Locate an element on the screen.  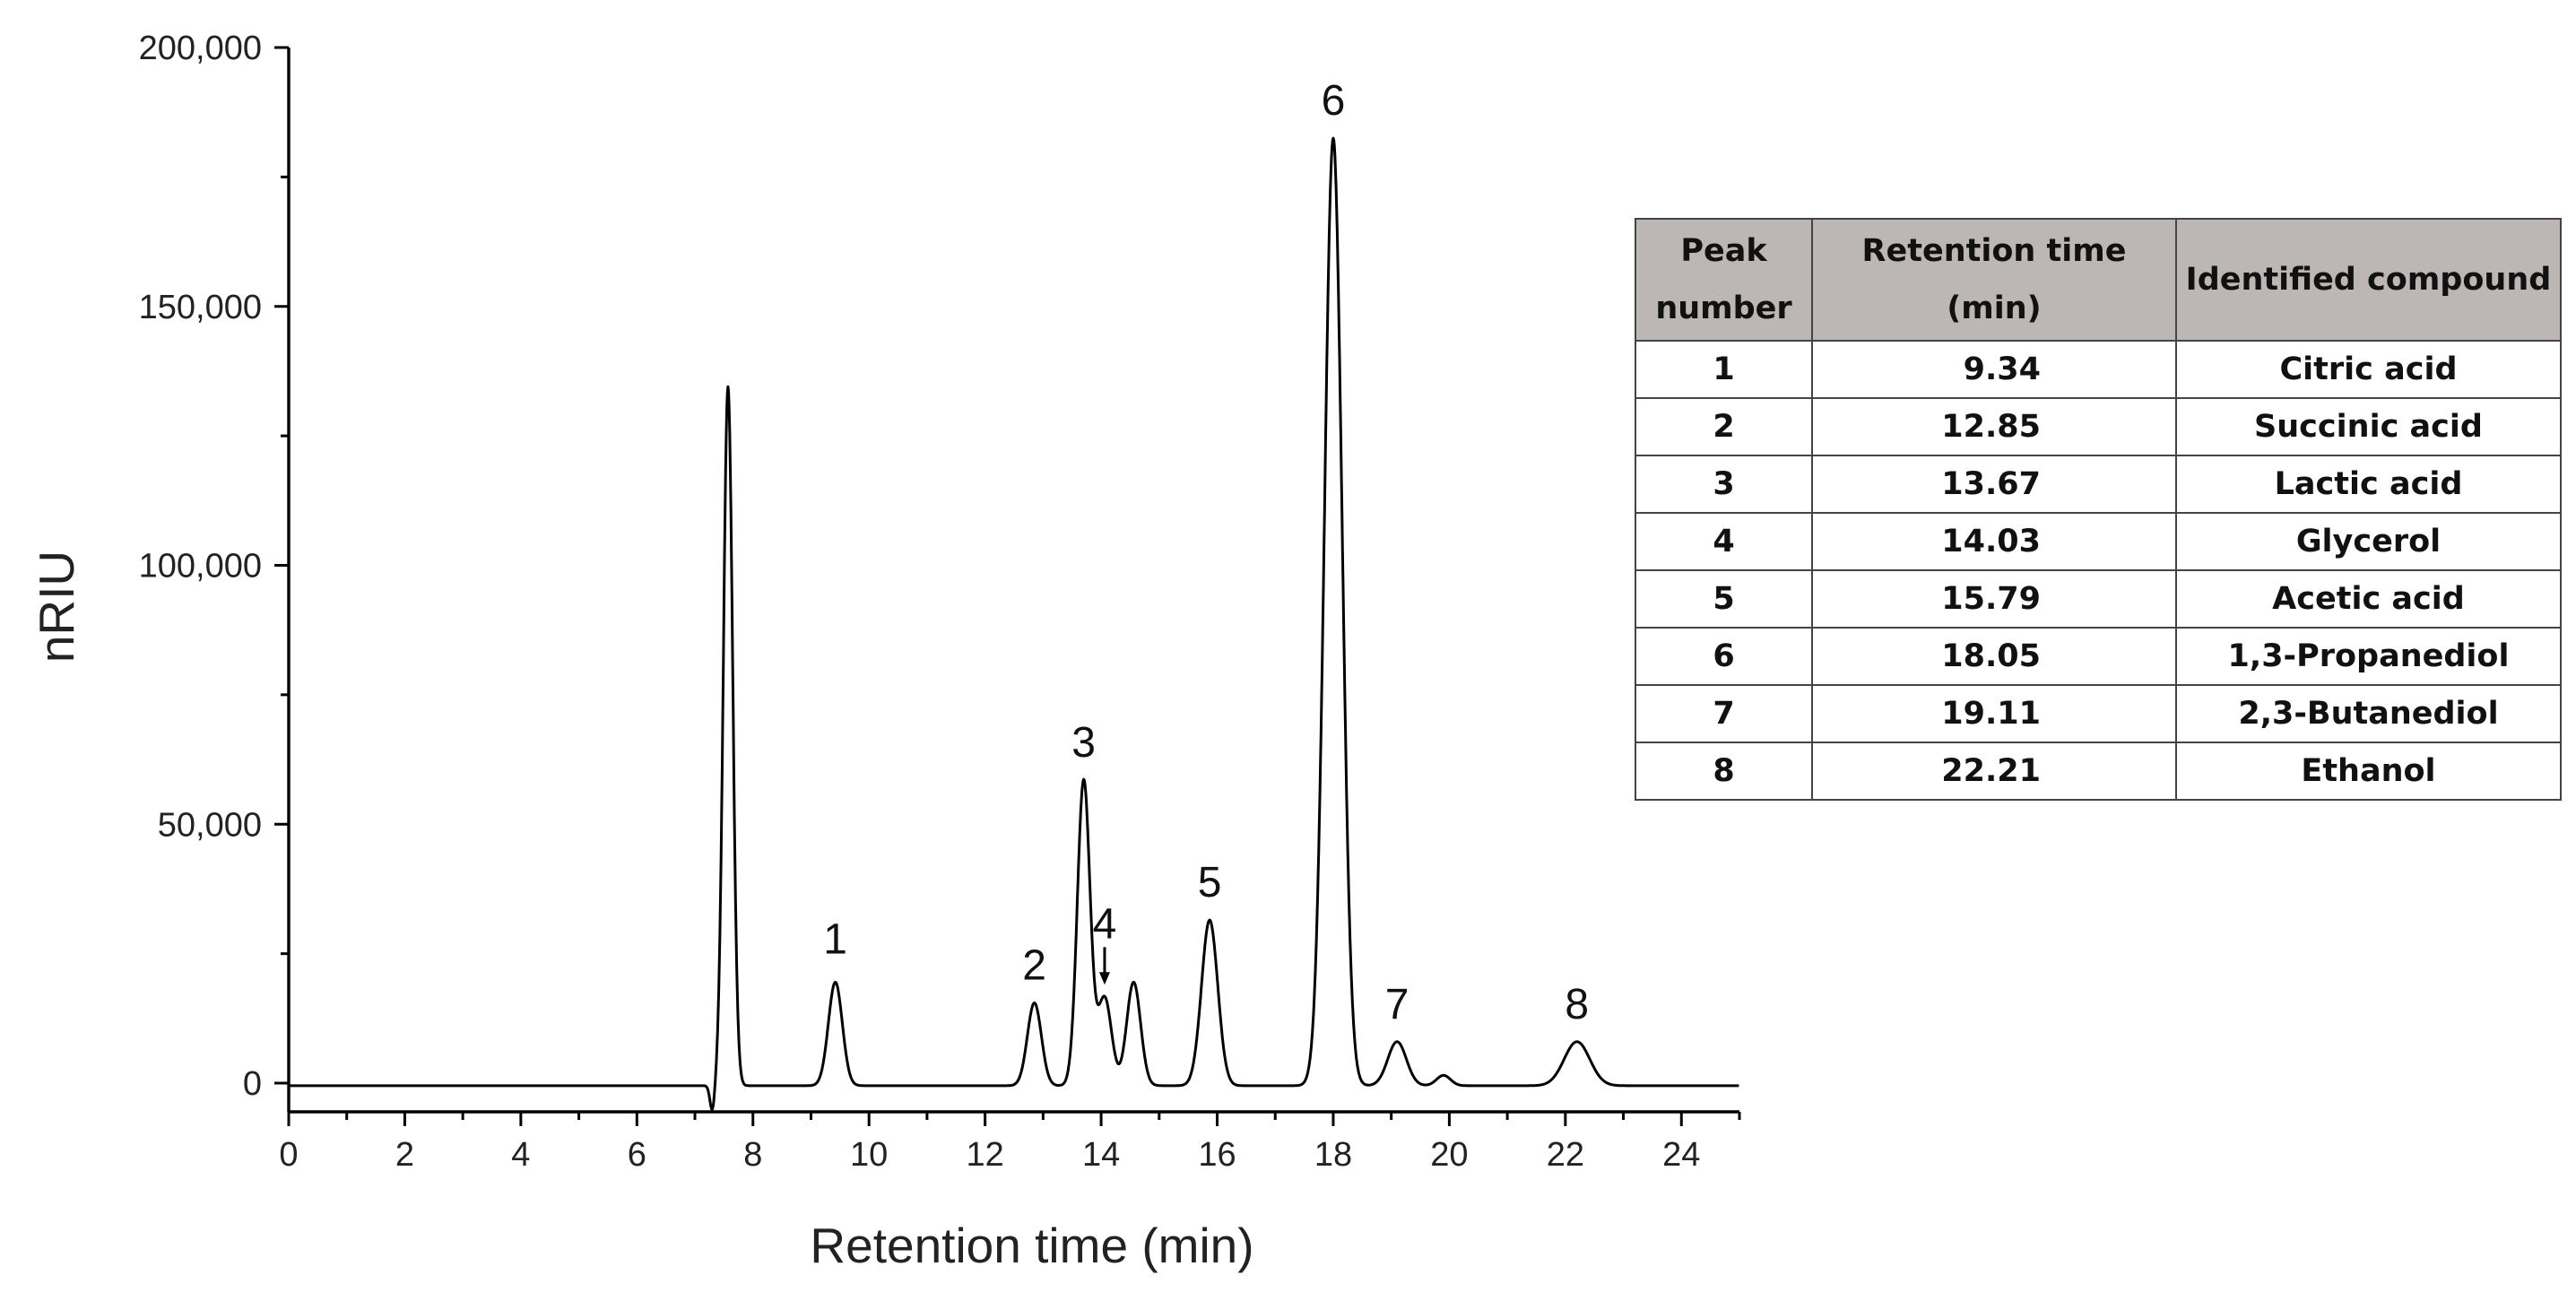
x-tick-label: 22 is located at coordinates (1565, 1155).